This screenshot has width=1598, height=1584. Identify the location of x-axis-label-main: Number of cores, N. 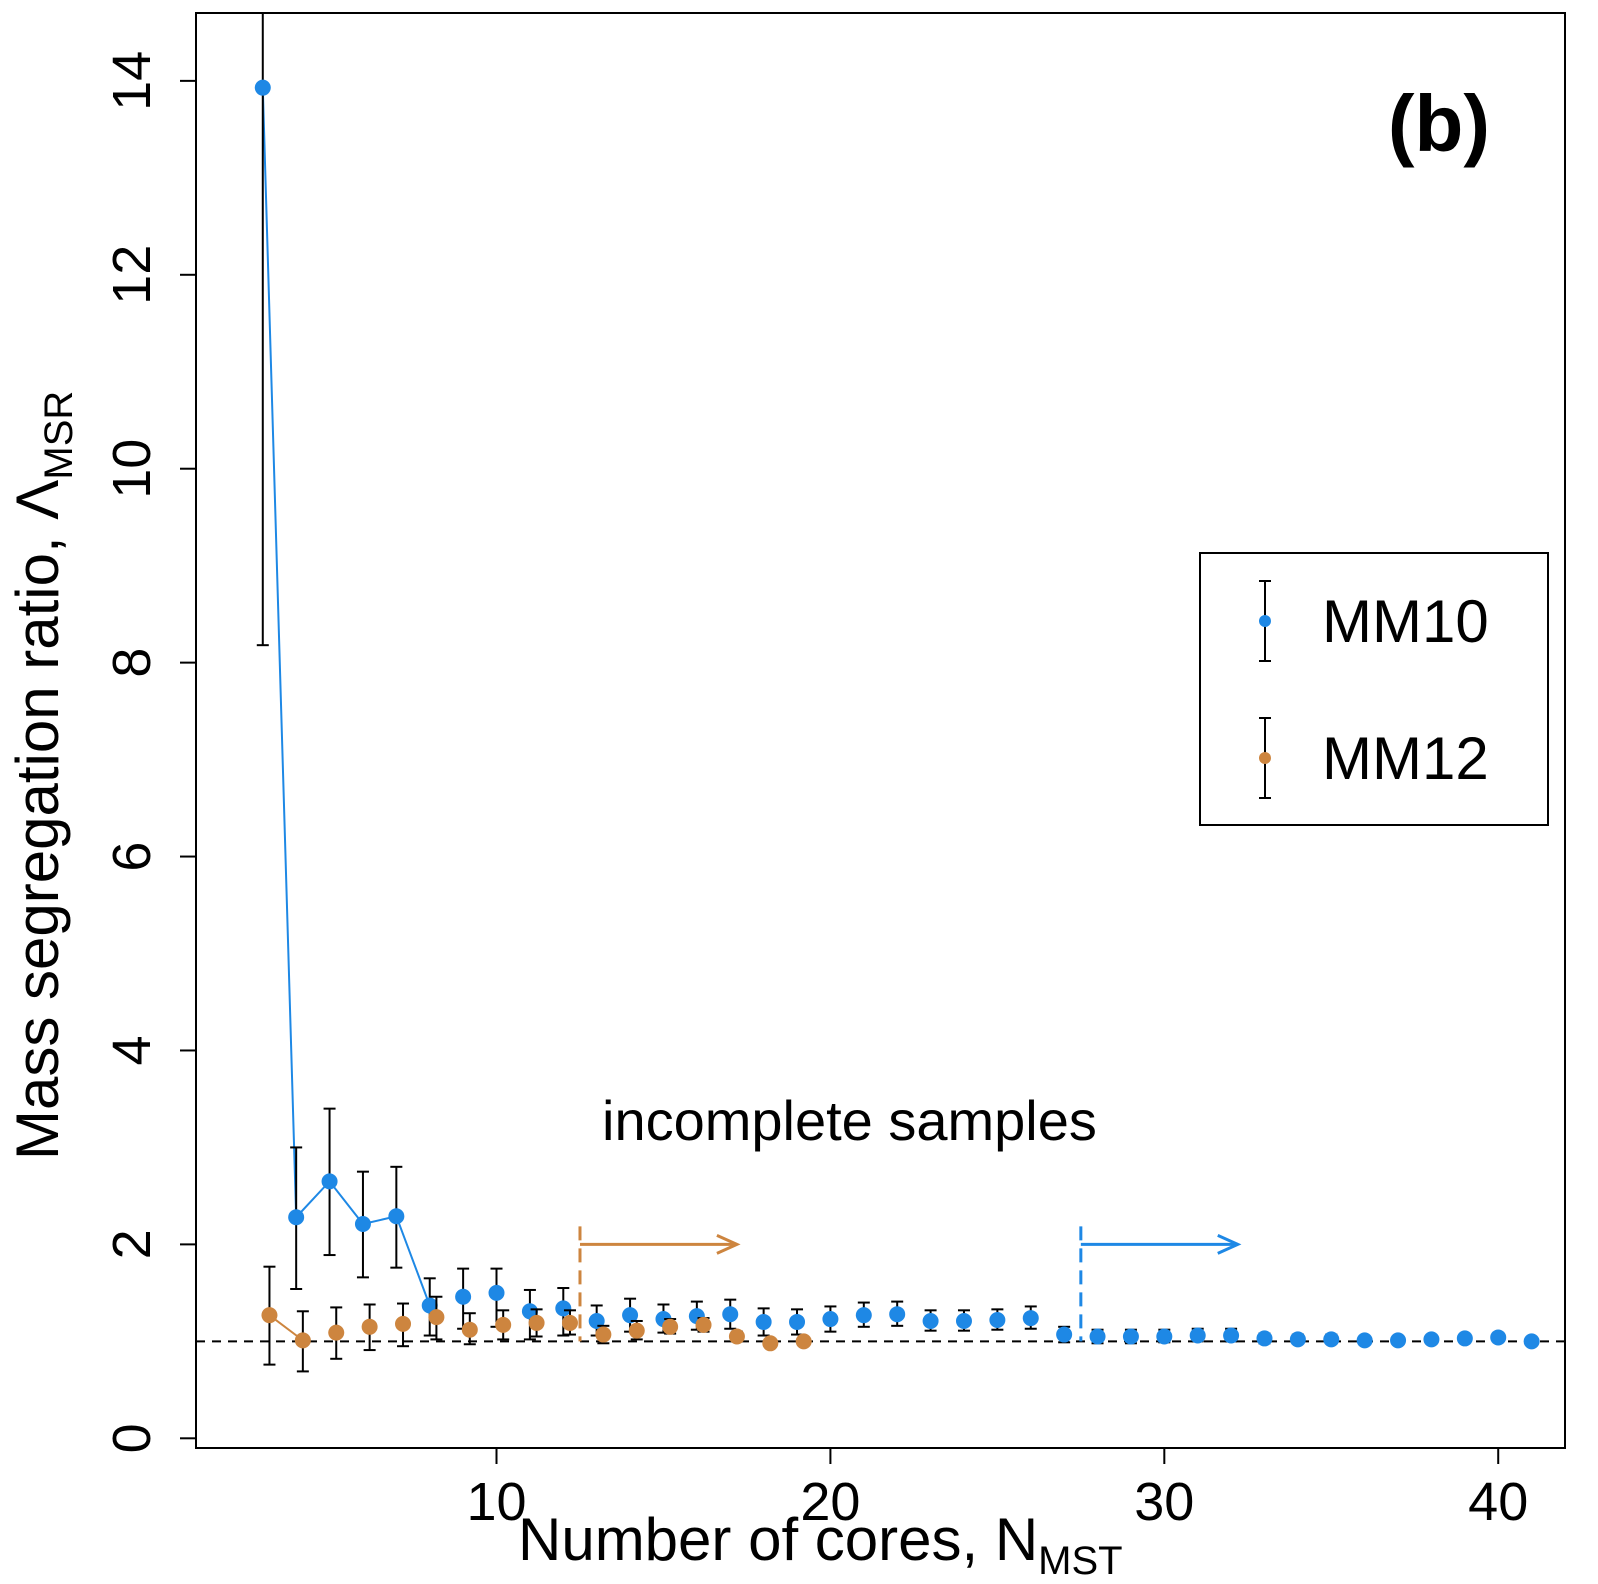
(778, 1539).